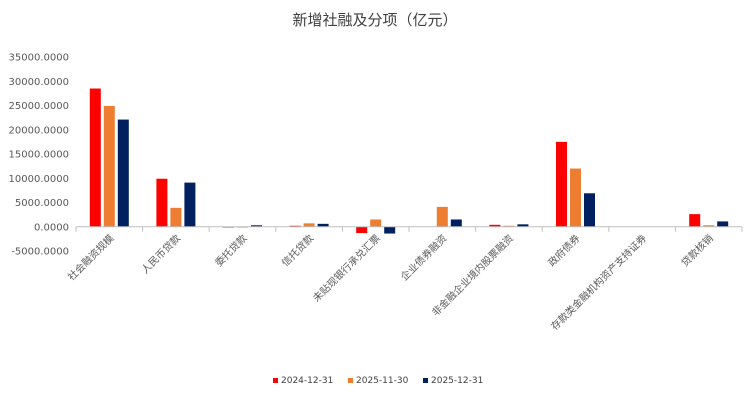 The image size is (750, 400). I want to click on chart-title: 新增社融及分项（亿元）, so click(374, 20).